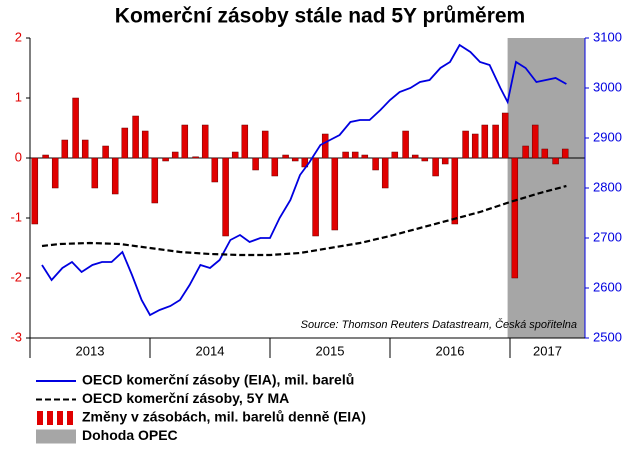 The height and width of the screenshot is (456, 640). What do you see at coordinates (18, 96) in the screenshot?
I see `y-tick-label: 1` at bounding box center [18, 96].